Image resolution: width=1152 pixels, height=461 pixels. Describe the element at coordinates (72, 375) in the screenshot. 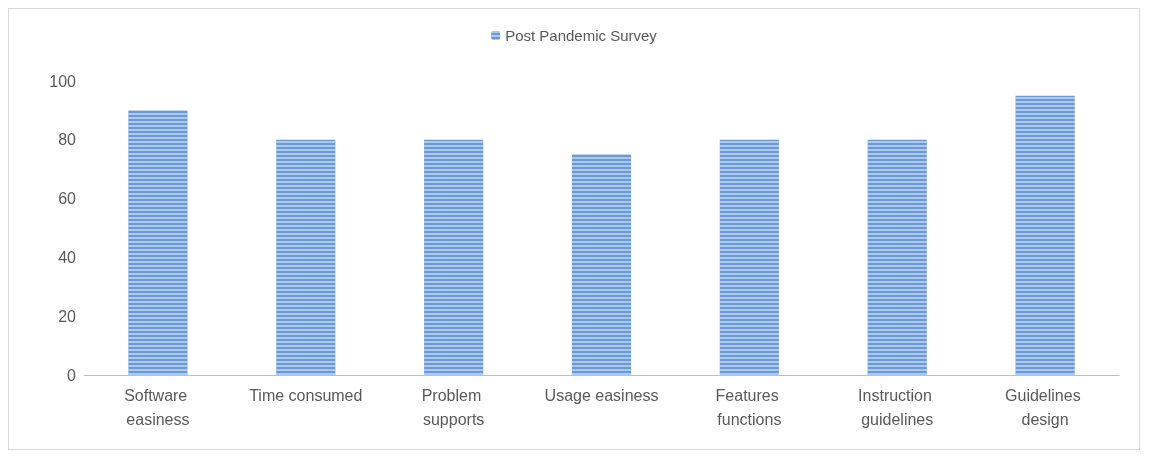

I see `y-tick-label: 0` at that location.